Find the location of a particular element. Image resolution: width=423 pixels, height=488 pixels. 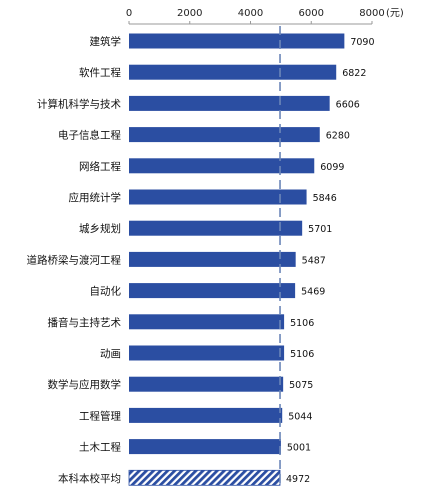

category-label: 计算机科学与技术 is located at coordinates (79, 103).